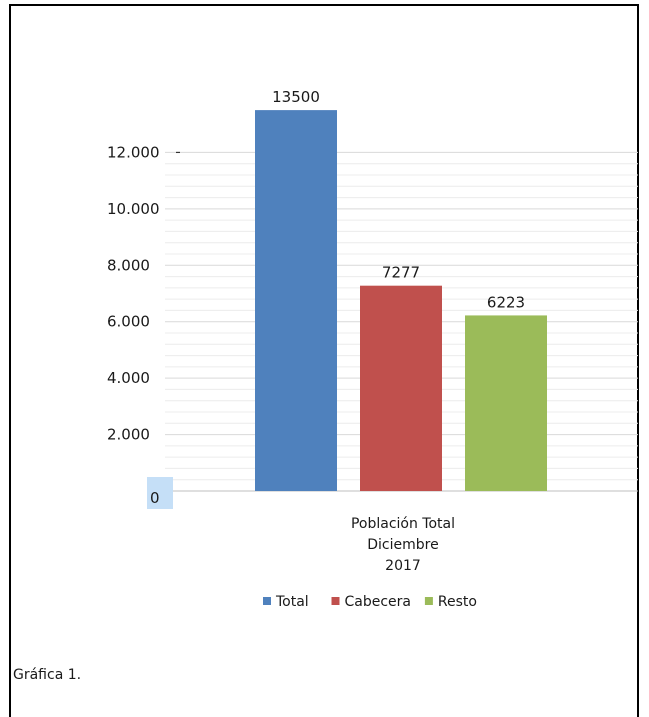 This screenshot has height=717, width=649. I want to click on figure-caption: Gráfica 1., so click(47, 675).